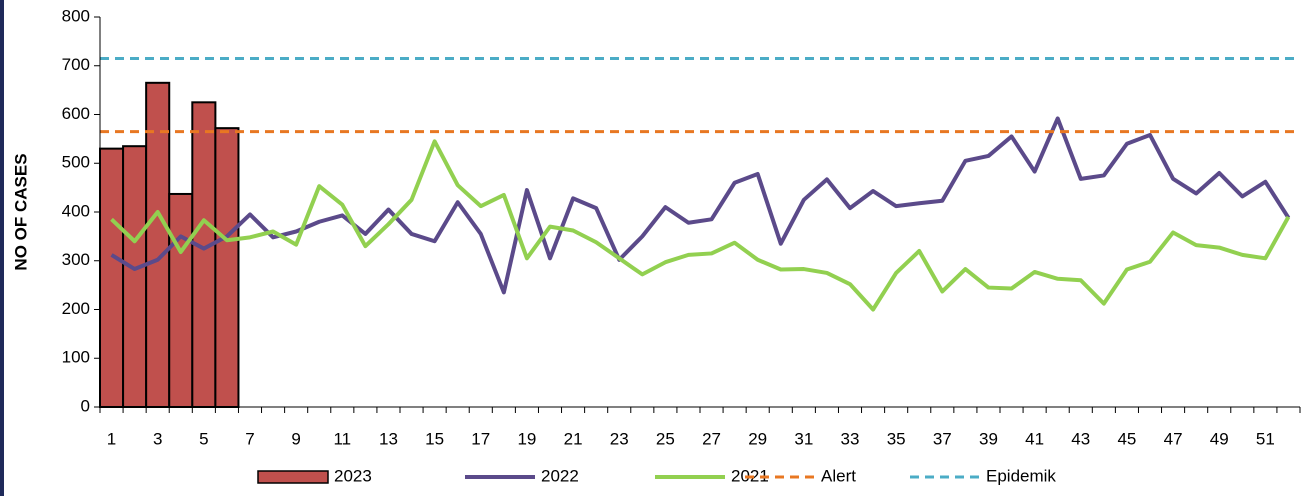 Image resolution: width=1314 pixels, height=496 pixels. Describe the element at coordinates (76, 308) in the screenshot. I see `y-tick-label: 200` at that location.